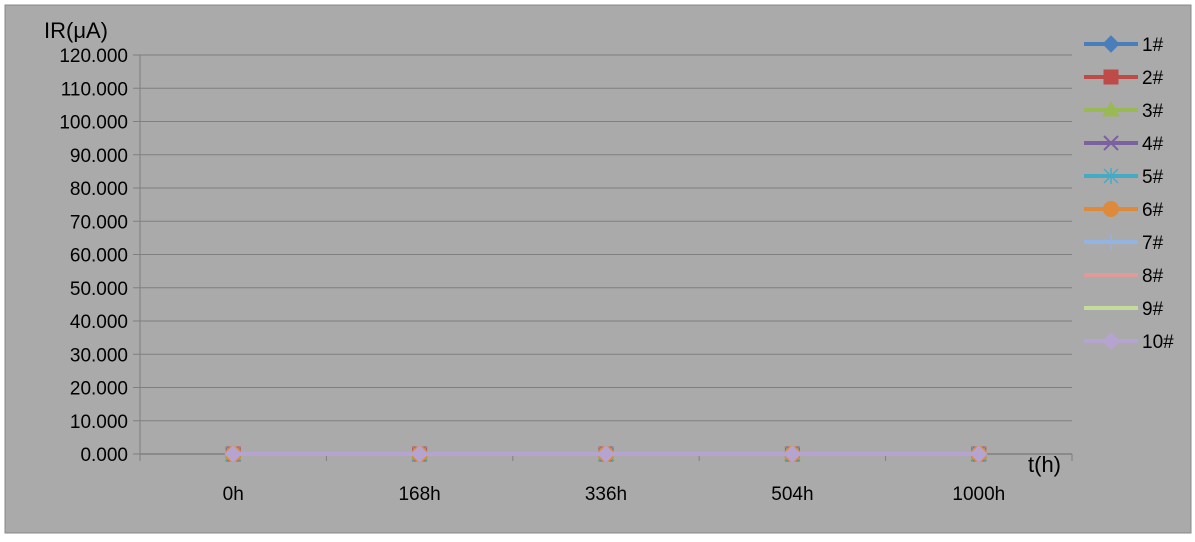  Describe the element at coordinates (1124, 45) in the screenshot. I see `legend-item-1: 1#` at that location.